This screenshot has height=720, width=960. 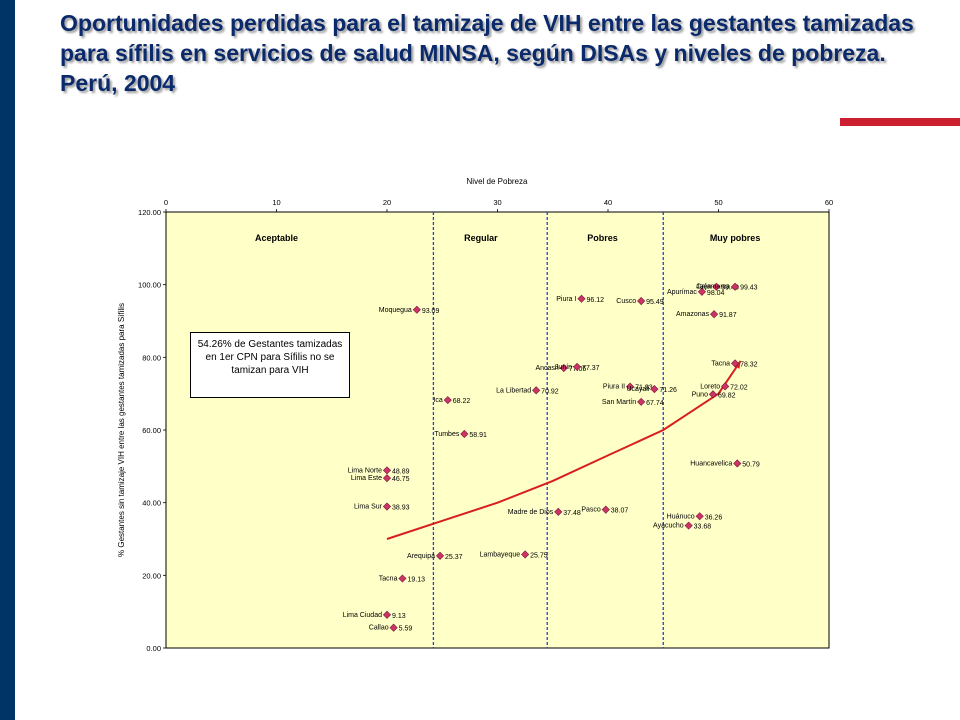 I want to click on data-point: 25.75 Lambayeque, so click(x=514, y=554).